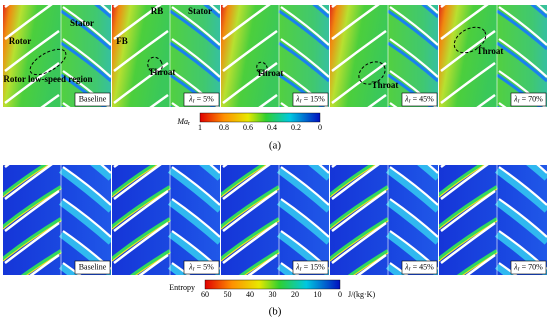  Describe the element at coordinates (205, 98) in the screenshot. I see `label-text: = 5%` at that location.